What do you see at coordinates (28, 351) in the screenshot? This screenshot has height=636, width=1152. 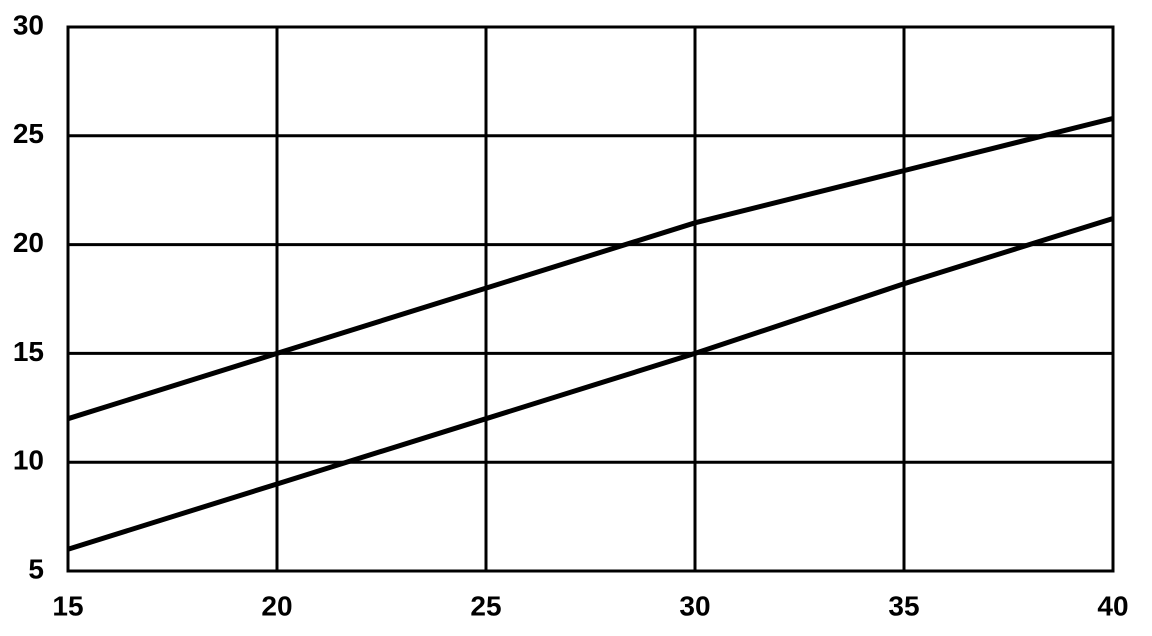 I see `y-tick-label: 15` at bounding box center [28, 351].